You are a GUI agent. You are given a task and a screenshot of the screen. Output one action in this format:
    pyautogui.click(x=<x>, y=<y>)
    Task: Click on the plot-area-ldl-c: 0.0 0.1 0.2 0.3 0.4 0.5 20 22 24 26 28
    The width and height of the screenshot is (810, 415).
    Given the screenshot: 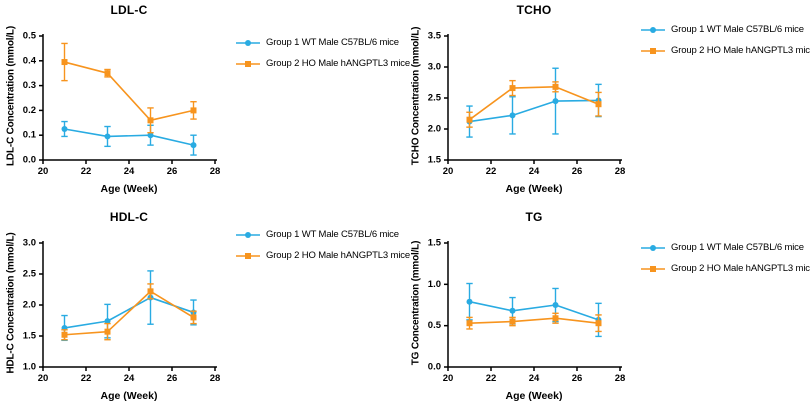 What is the action you would take?
    pyautogui.click(x=122, y=104)
    